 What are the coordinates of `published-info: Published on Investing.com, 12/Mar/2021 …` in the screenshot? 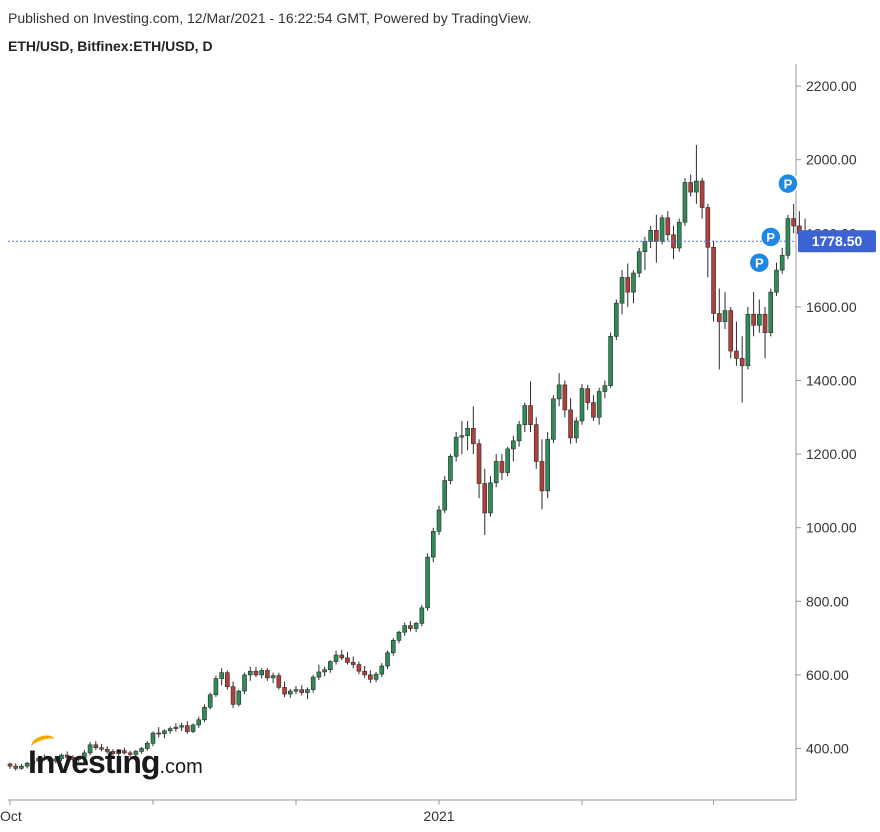 It's located at (270, 18).